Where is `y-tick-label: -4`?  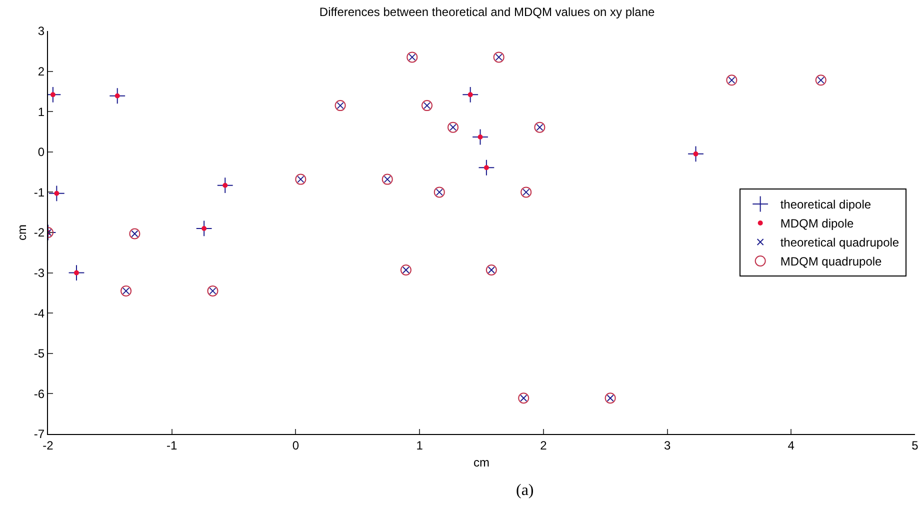 y-tick-label: -4 is located at coordinates (39, 313).